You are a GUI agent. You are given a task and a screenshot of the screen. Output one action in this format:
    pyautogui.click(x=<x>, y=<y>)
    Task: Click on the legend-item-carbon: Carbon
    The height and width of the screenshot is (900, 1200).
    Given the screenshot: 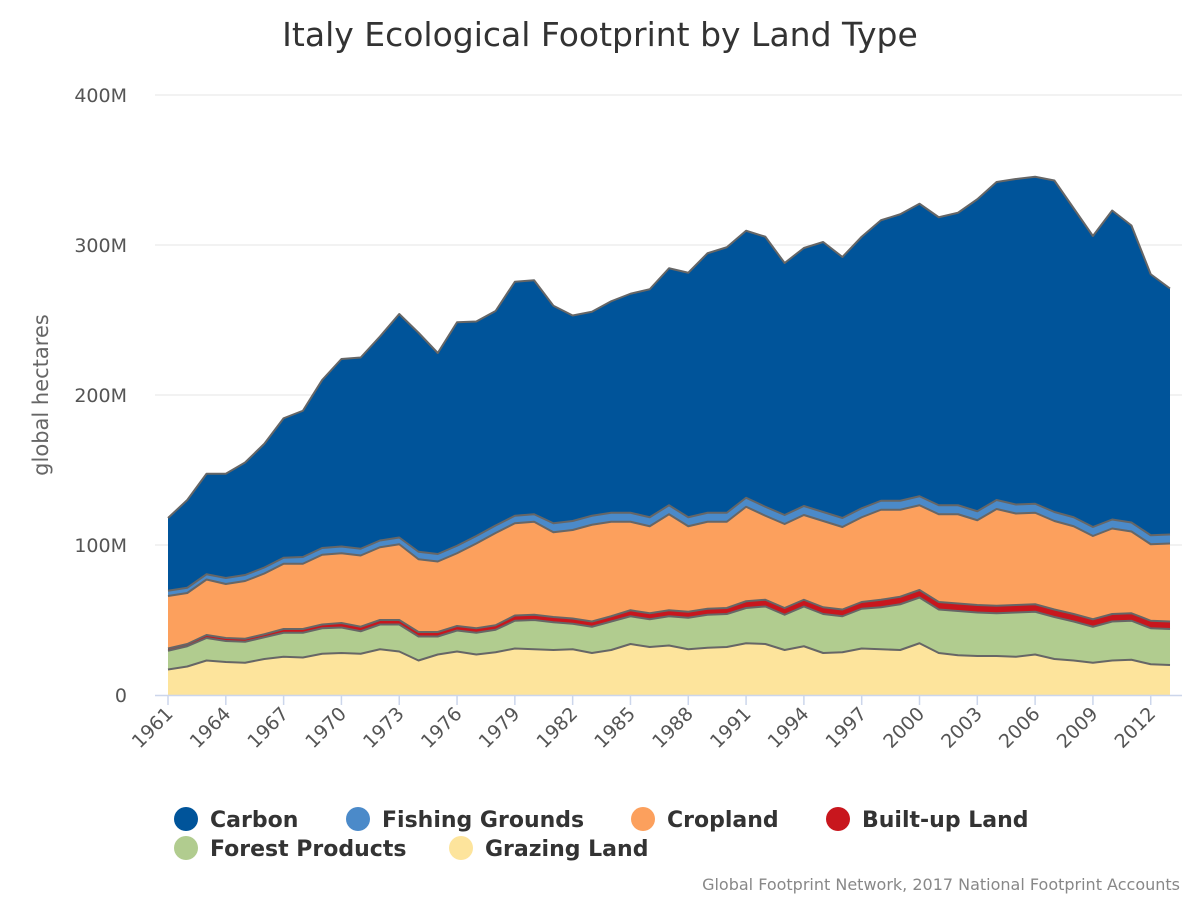 What is the action you would take?
    pyautogui.click(x=236, y=820)
    